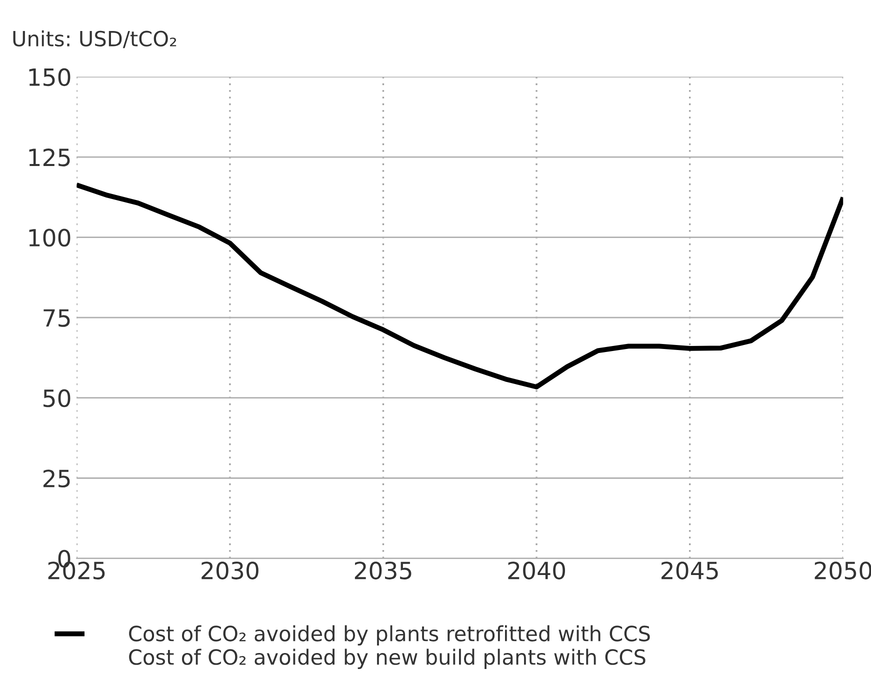 The image size is (871, 698). Describe the element at coordinates (537, 571) in the screenshot. I see `x-tick-label: 2040` at that location.